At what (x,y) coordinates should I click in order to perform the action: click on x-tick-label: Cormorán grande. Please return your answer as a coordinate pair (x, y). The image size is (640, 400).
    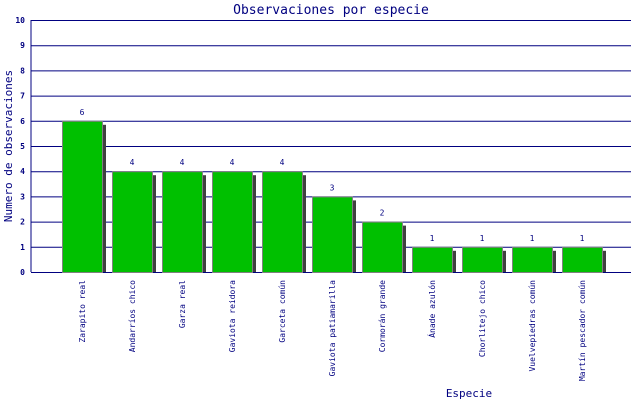
    Looking at the image, I should click on (382, 316).